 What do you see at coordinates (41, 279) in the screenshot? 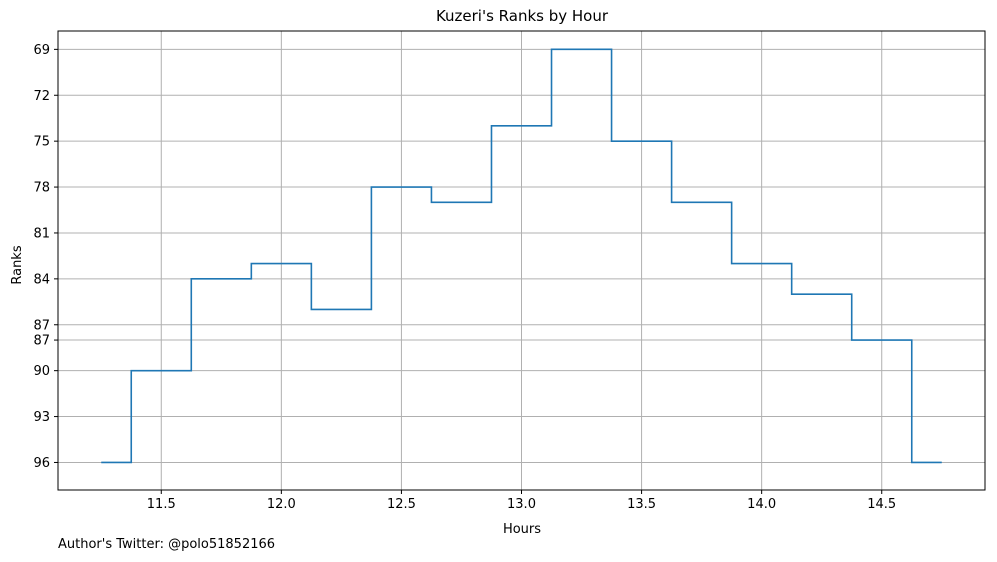
I see `y-tick-label: 84` at bounding box center [41, 279].